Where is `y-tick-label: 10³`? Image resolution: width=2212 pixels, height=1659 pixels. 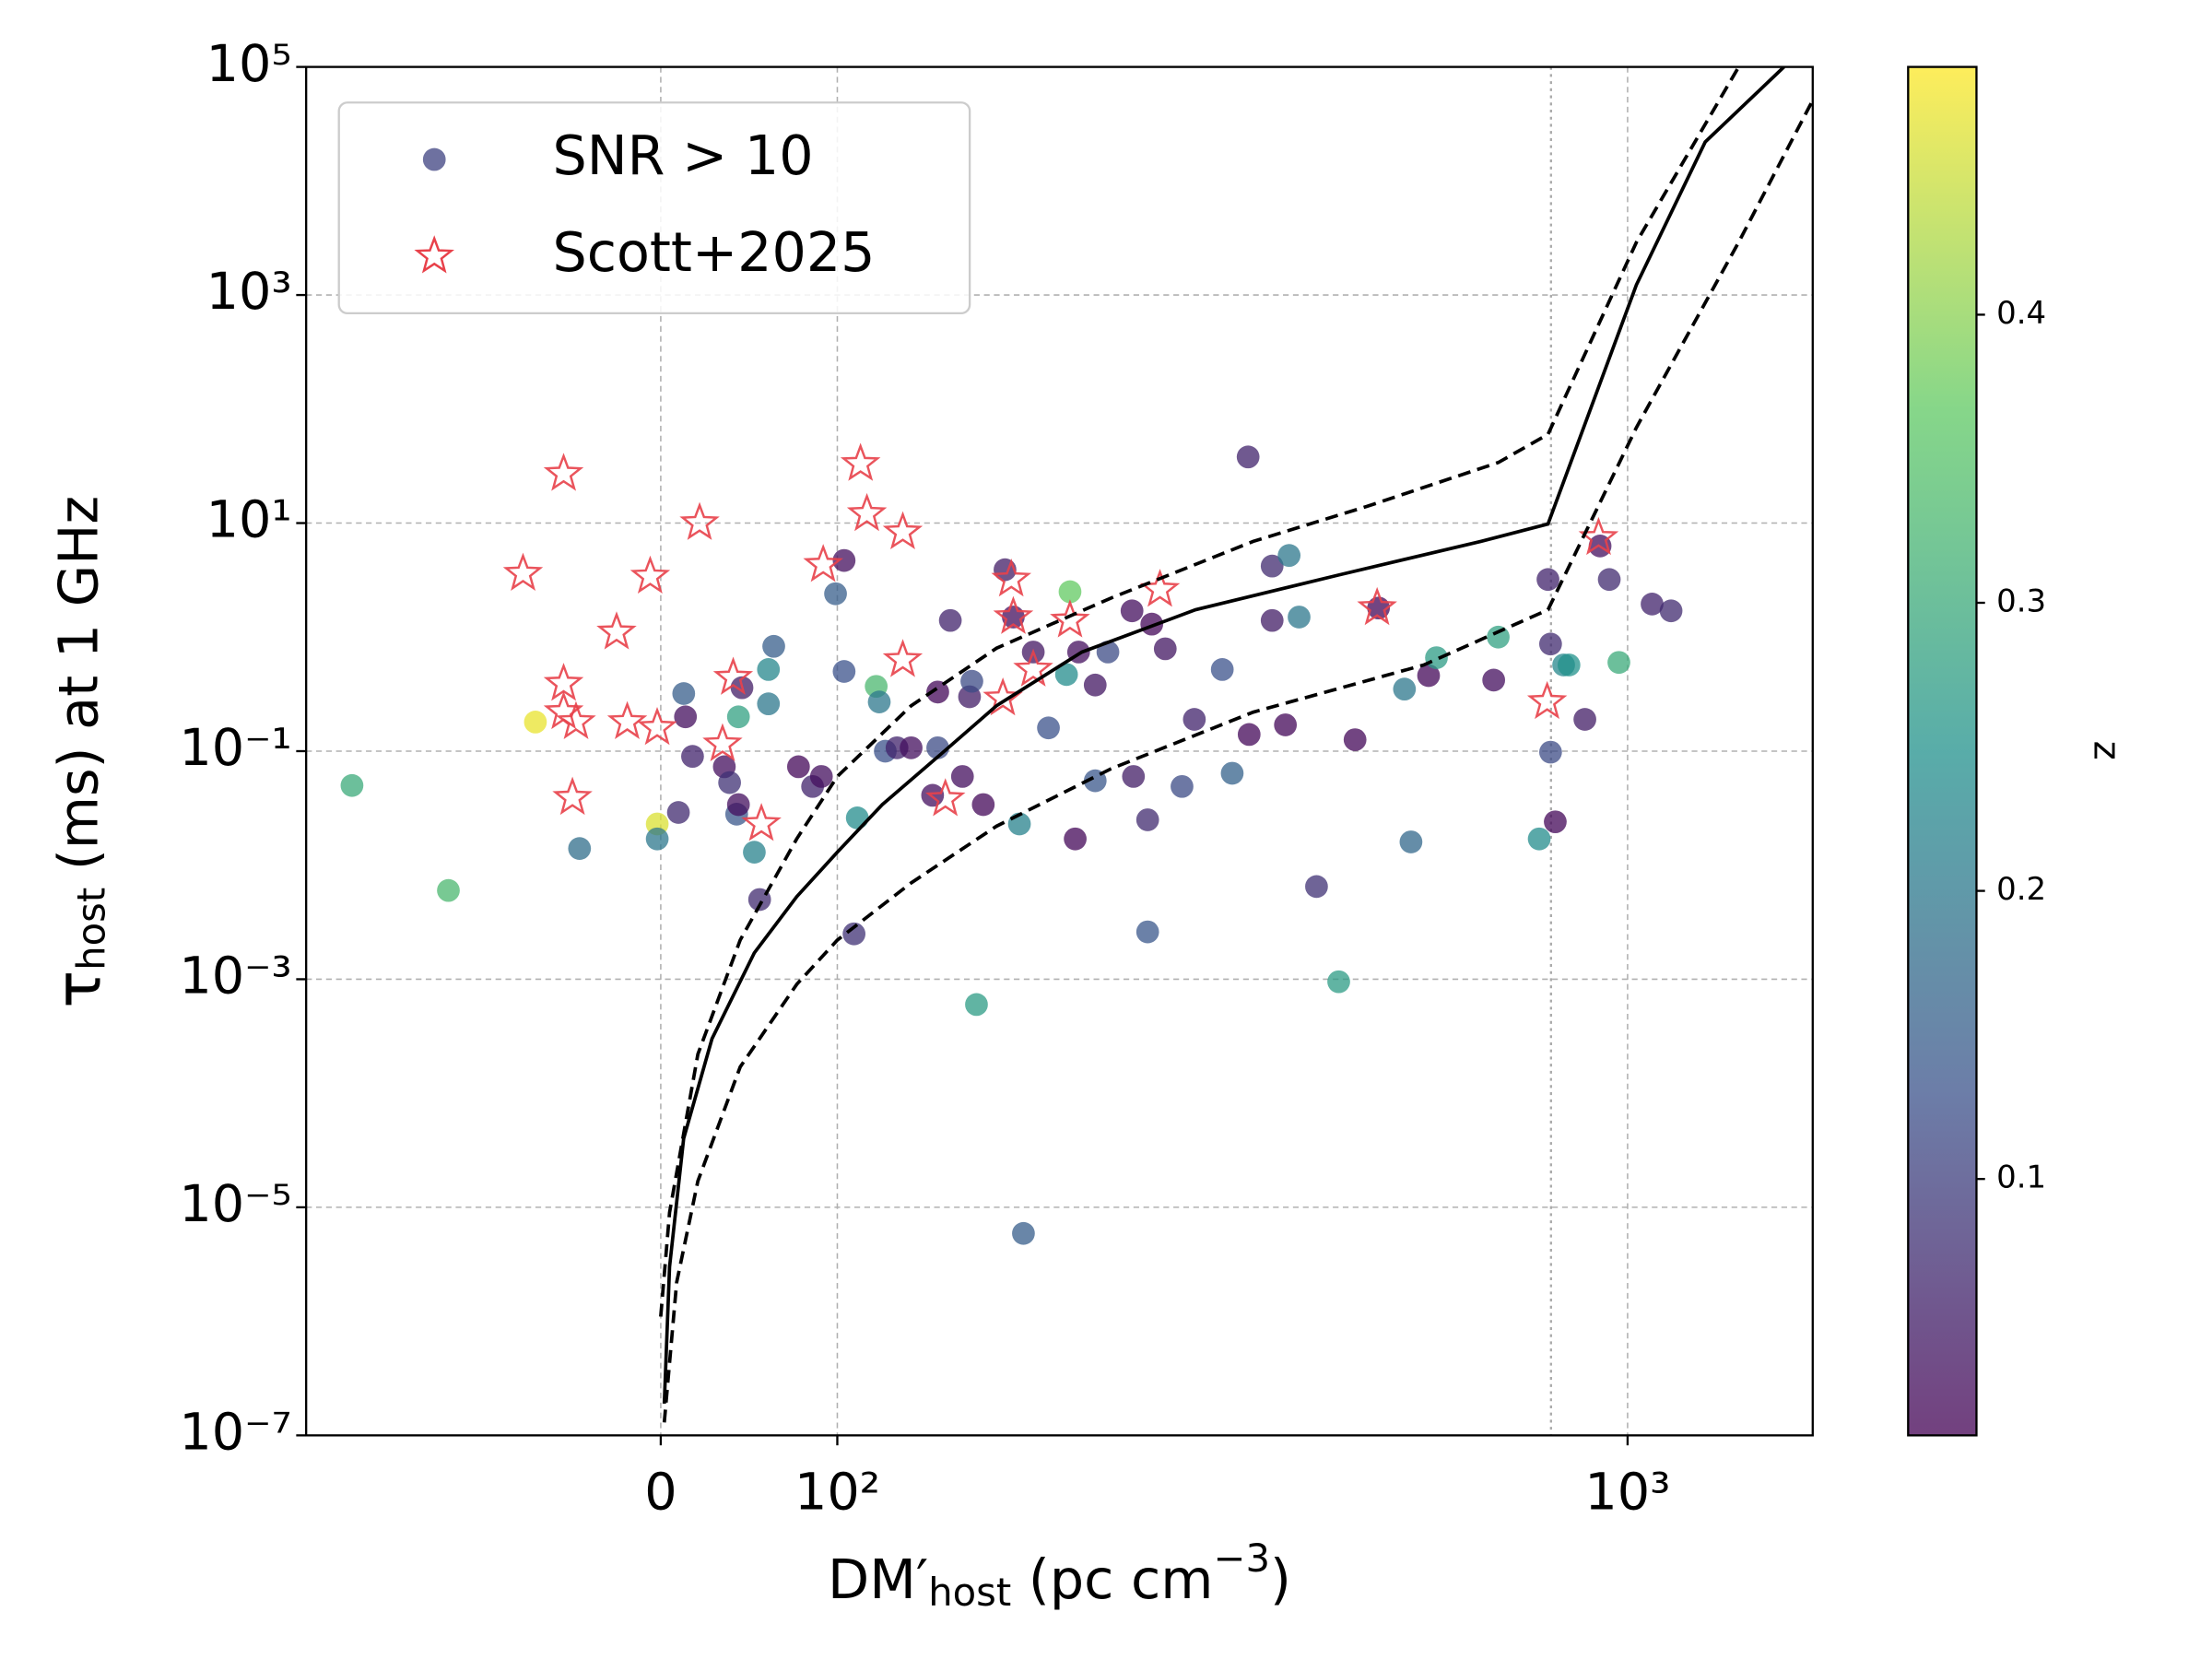 y-tick-label: 10³ is located at coordinates (249, 292).